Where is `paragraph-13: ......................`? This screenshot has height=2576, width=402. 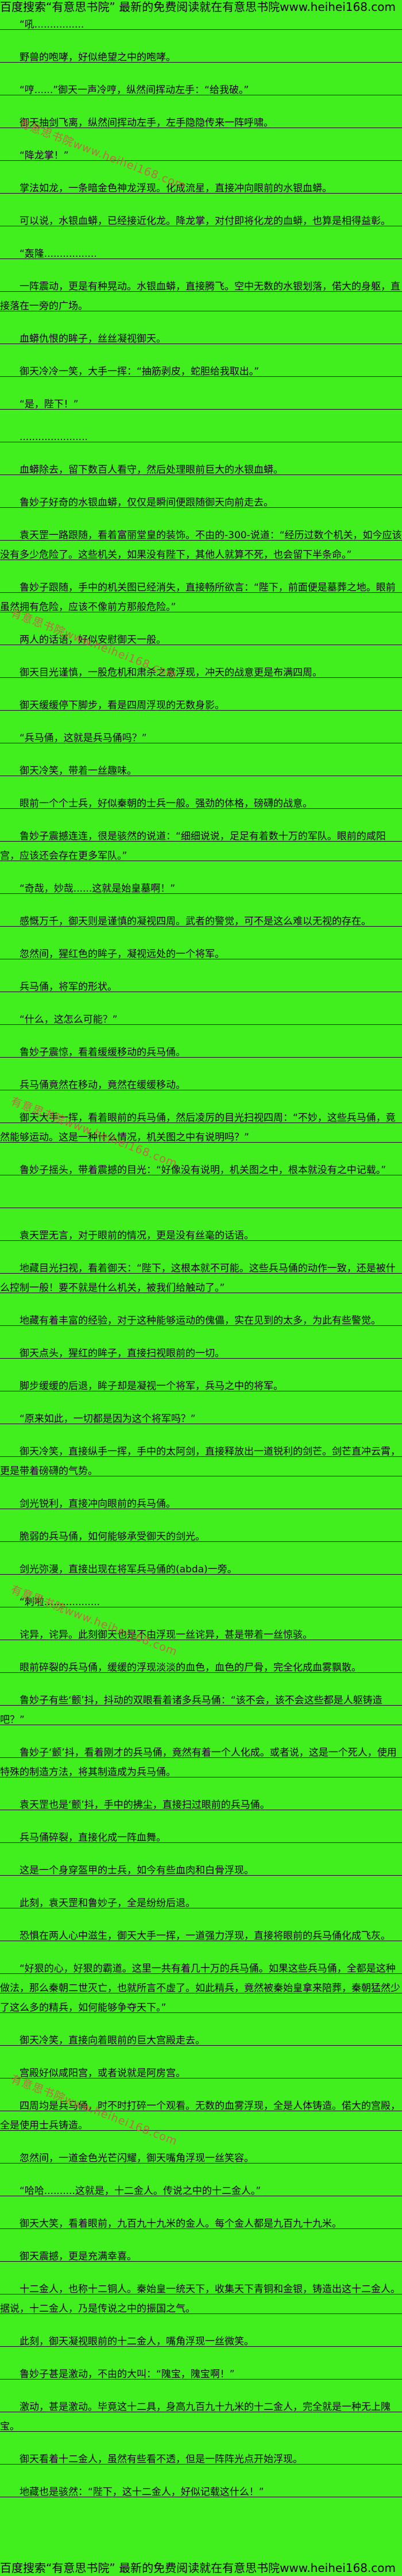
paragraph-13: ...................... is located at coordinates (201, 437).